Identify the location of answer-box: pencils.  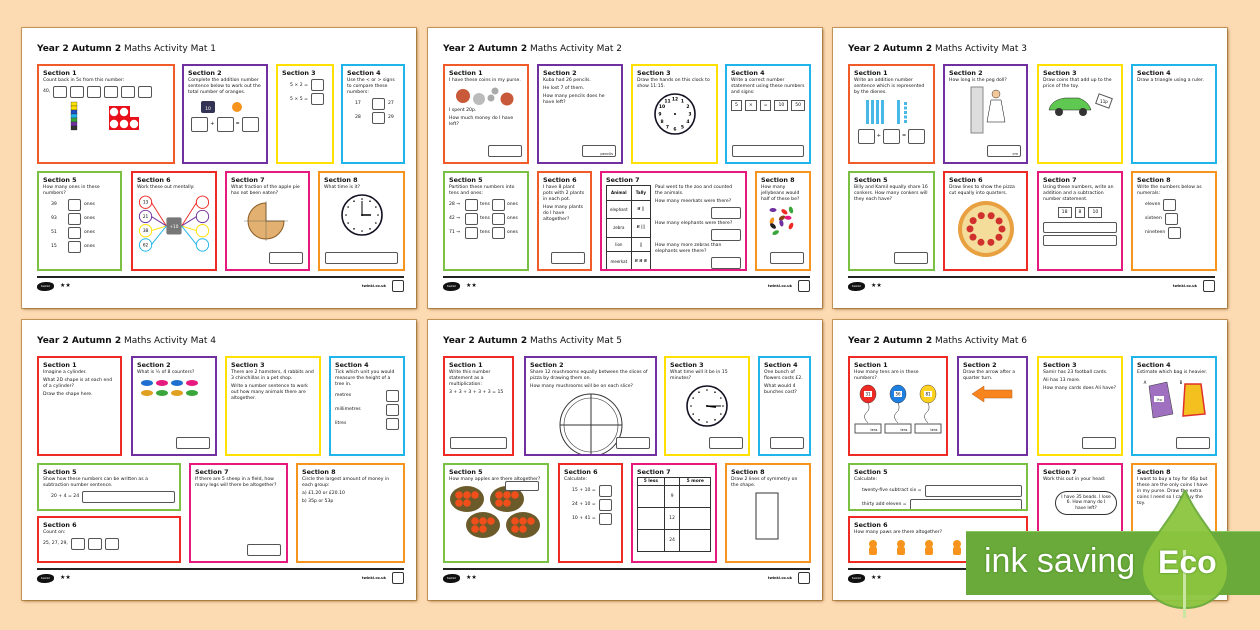
(599, 151).